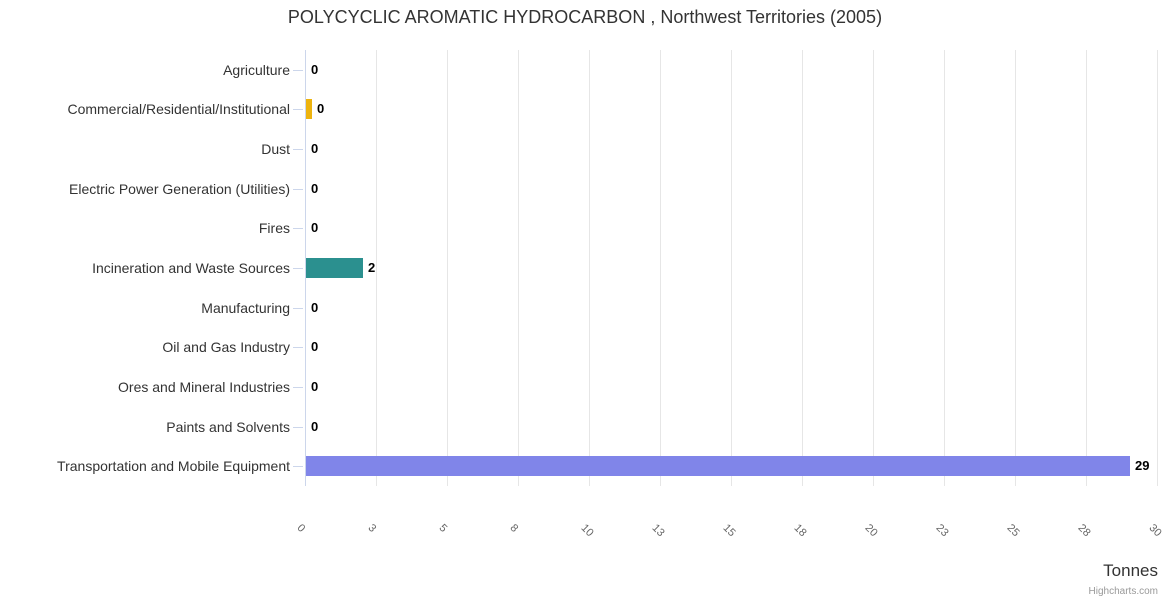 The height and width of the screenshot is (600, 1170). Describe the element at coordinates (191, 268) in the screenshot. I see `category-label: Incineration and Waste Sources` at that location.